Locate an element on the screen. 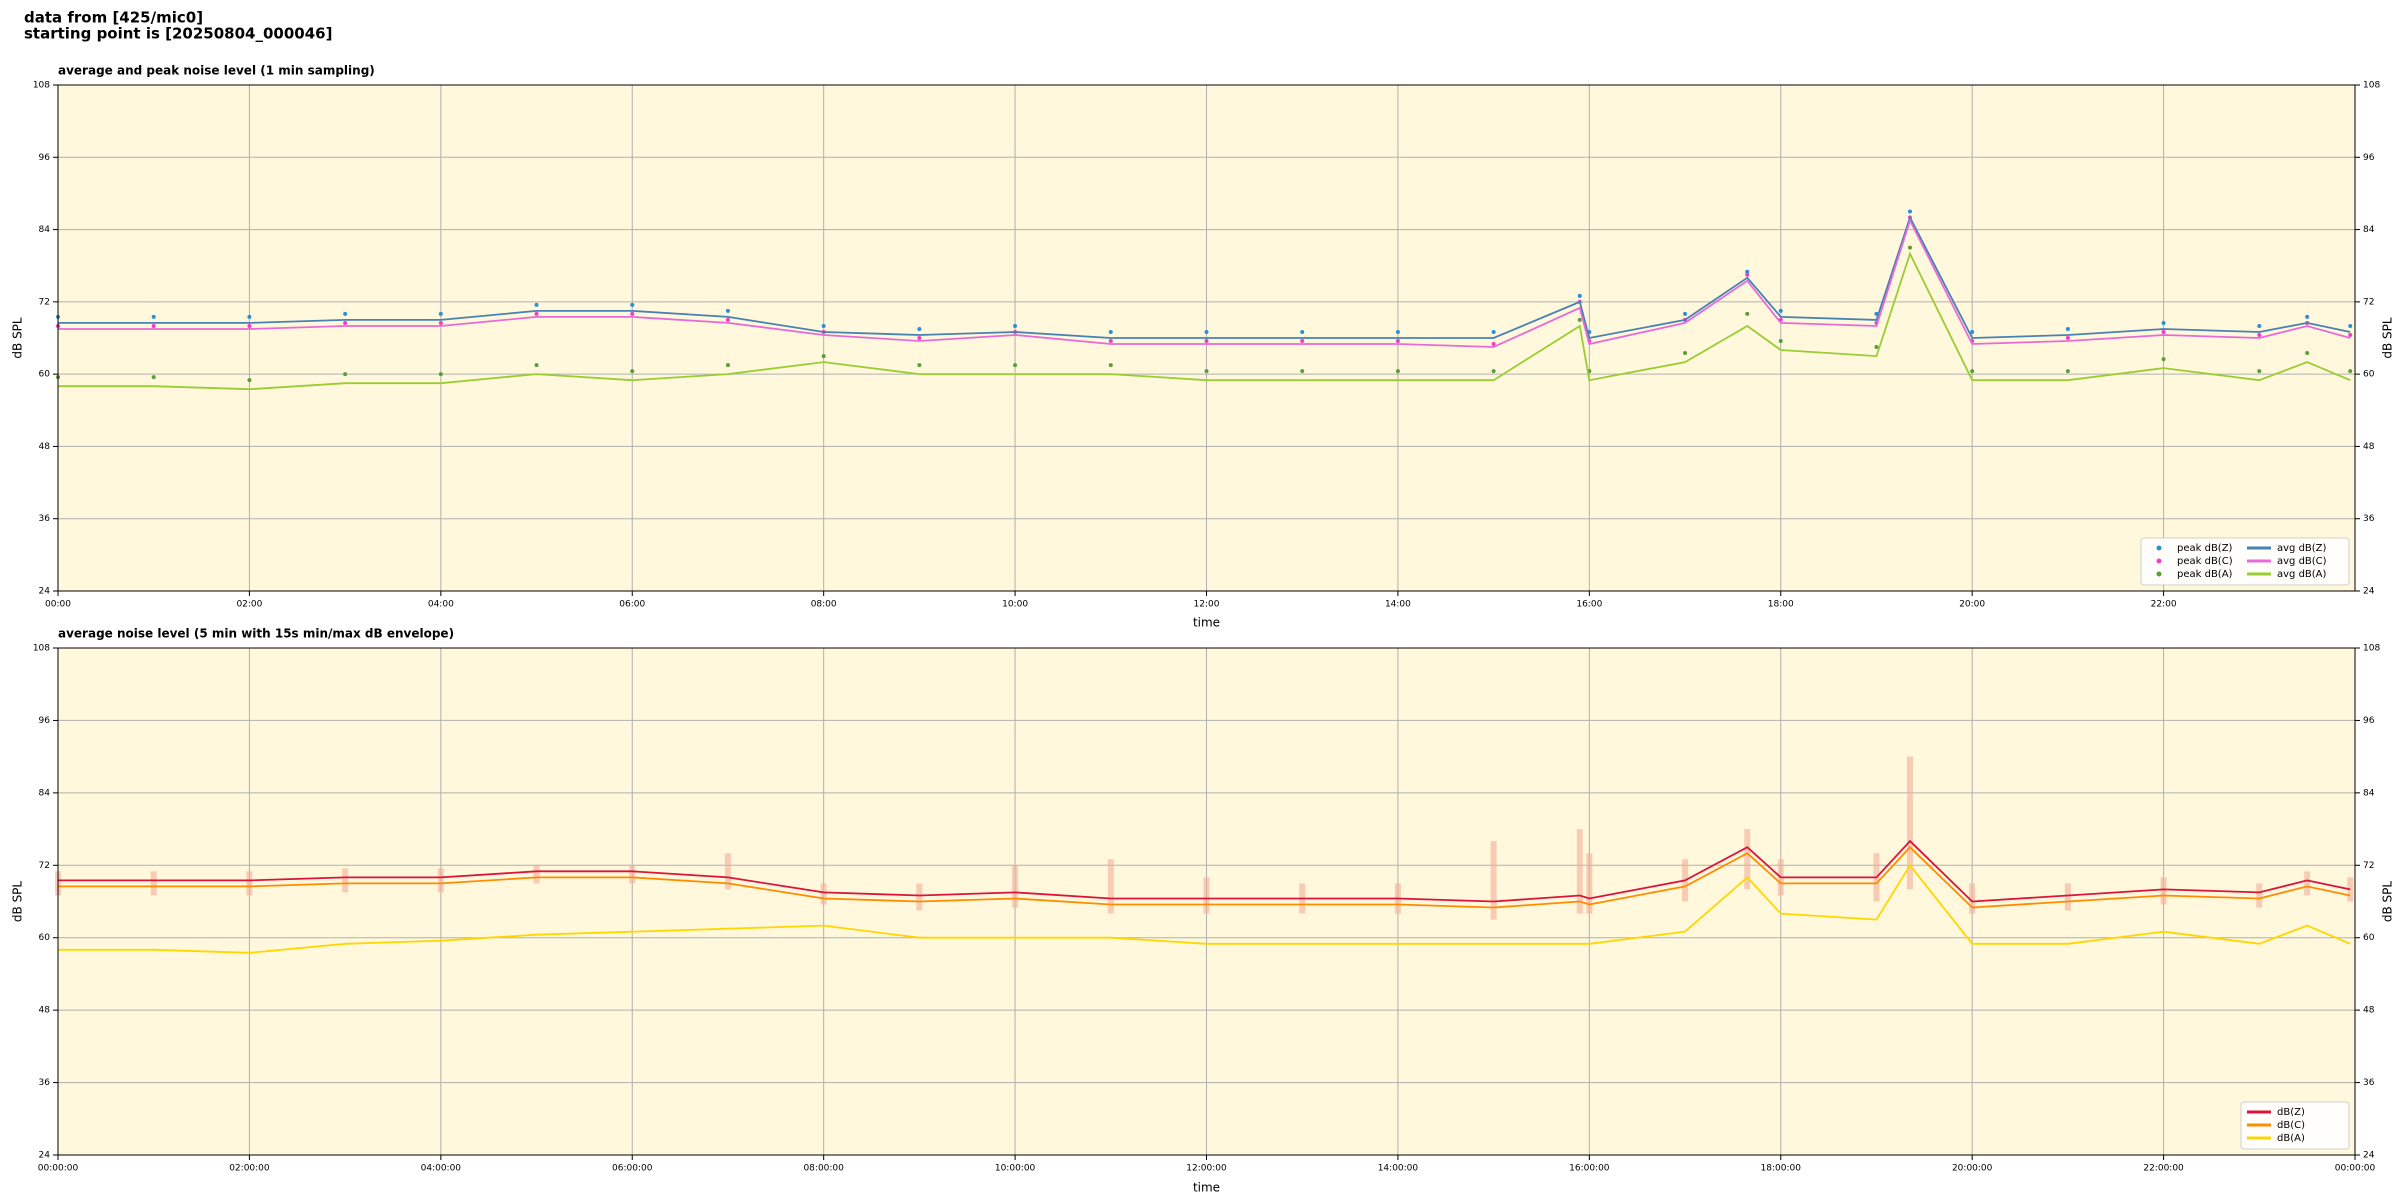  x-tick-label: 04:00 is located at coordinates (441, 605).